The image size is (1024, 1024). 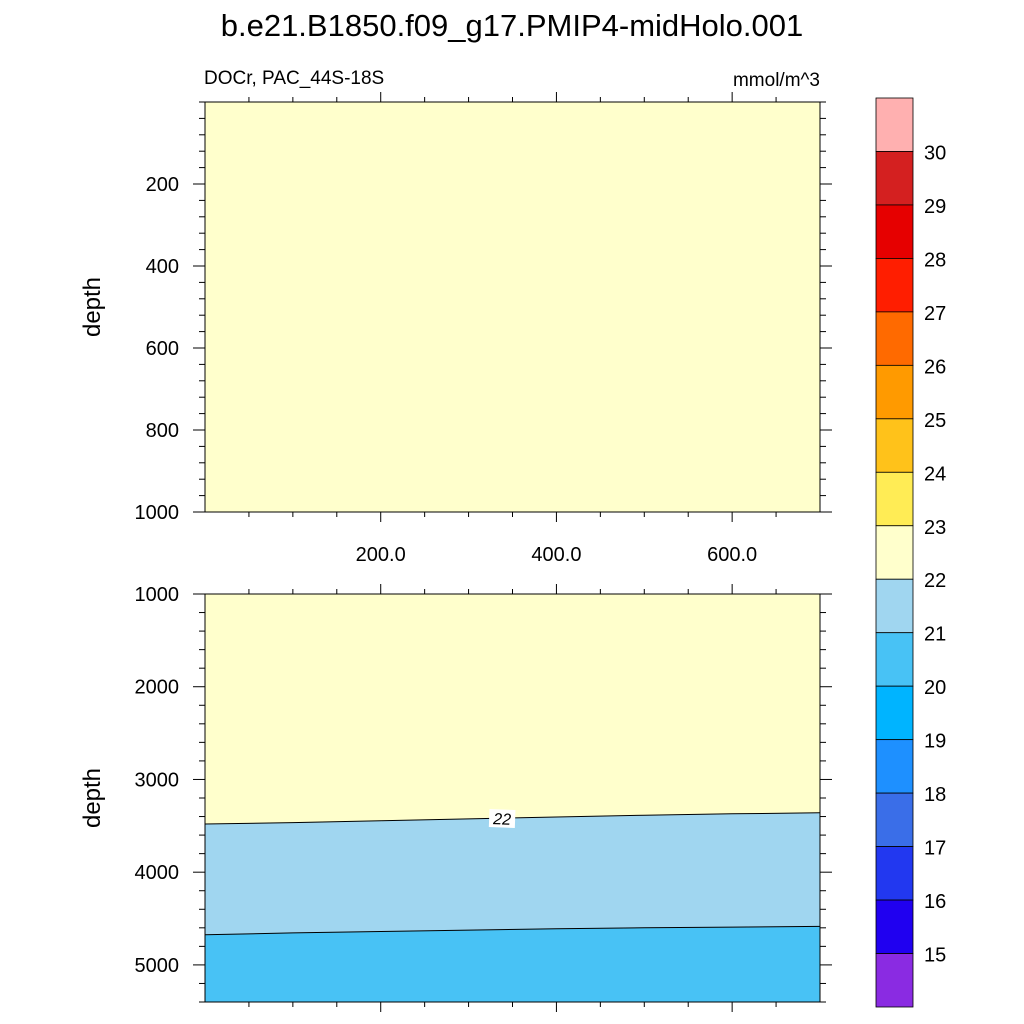 What do you see at coordinates (162, 431) in the screenshot?
I see `y-tick-label: 800` at bounding box center [162, 431].